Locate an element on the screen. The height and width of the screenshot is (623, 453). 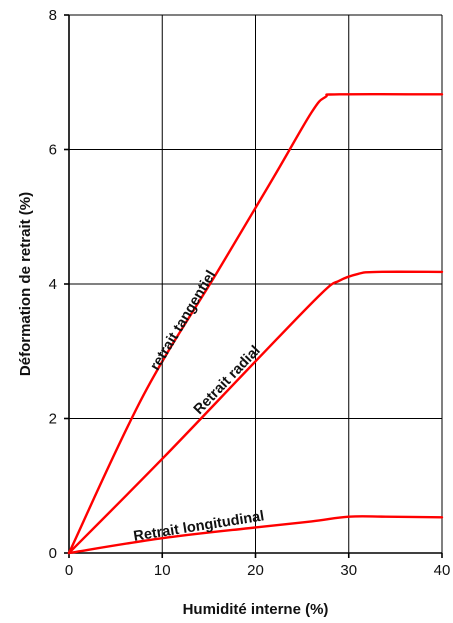
y-tick-label: 6 is located at coordinates (53, 150).